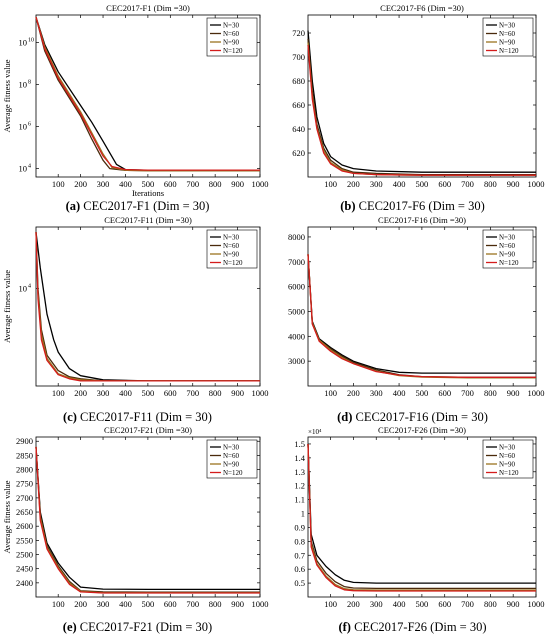 This screenshot has width=550, height=640. Describe the element at coordinates (299, 472) in the screenshot. I see `y-tick-label: 1.3` at that location.